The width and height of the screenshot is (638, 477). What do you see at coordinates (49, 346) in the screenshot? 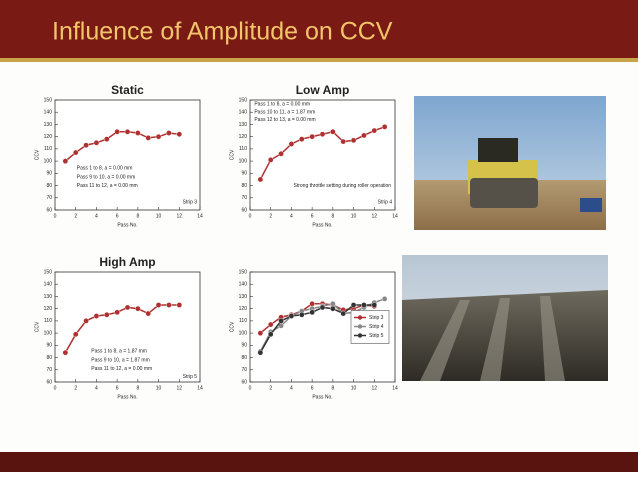
I see `y-tick-label: 90` at bounding box center [49, 346].